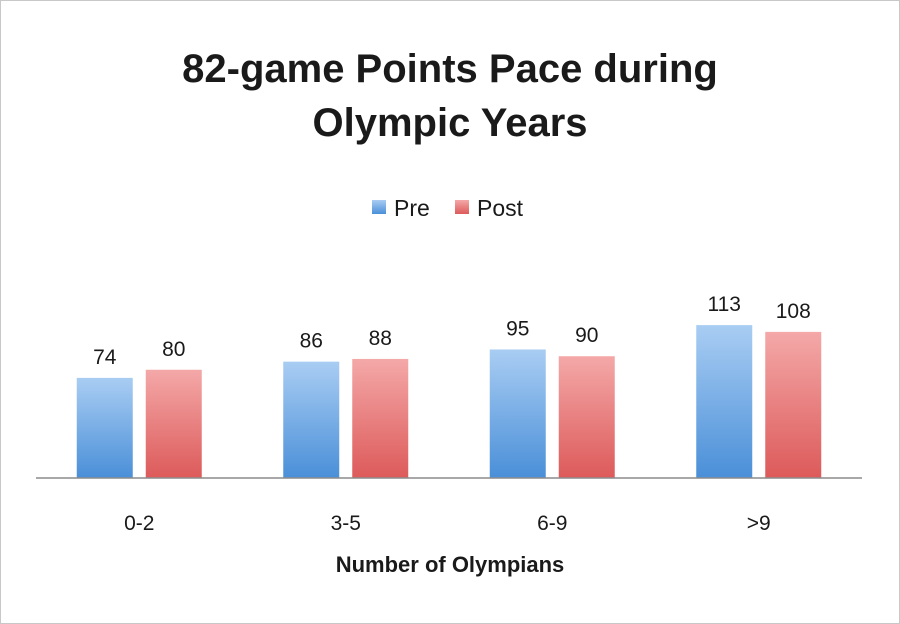 The width and height of the screenshot is (900, 624). I want to click on data-label-post-4: 108, so click(793, 311).